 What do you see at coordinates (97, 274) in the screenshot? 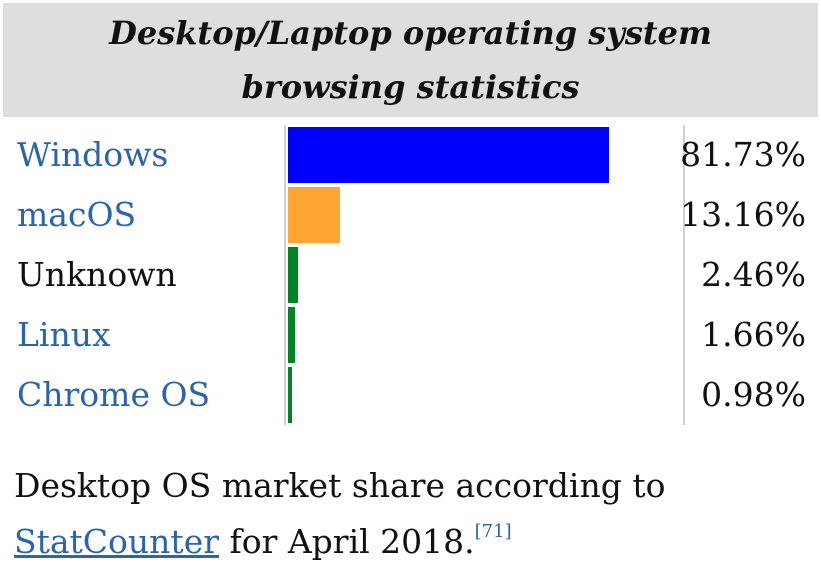
I see `category-label-unknown: Unknown` at bounding box center [97, 274].